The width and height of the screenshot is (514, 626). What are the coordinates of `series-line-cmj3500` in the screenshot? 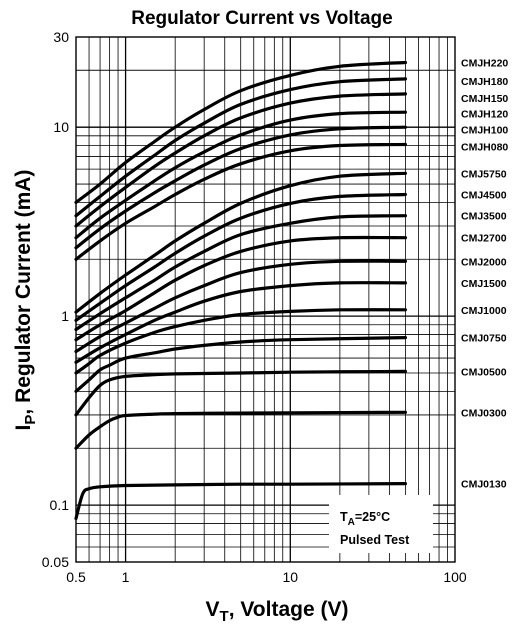 It's located at (240, 273).